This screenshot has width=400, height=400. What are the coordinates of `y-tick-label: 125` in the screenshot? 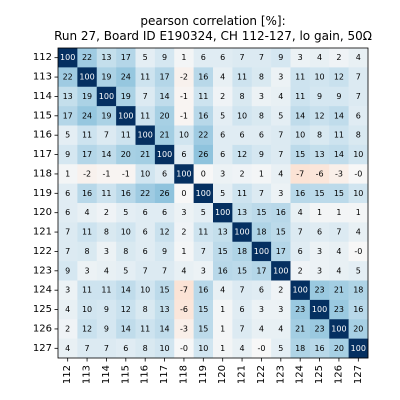 It's located at (42, 309).